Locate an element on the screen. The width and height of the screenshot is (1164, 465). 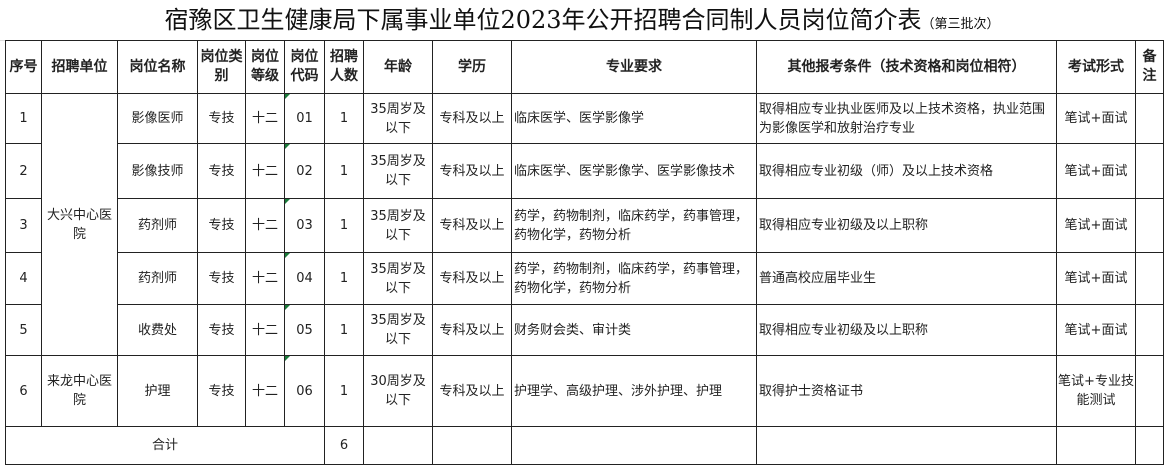
no-cell: 5 is located at coordinates (23, 330).